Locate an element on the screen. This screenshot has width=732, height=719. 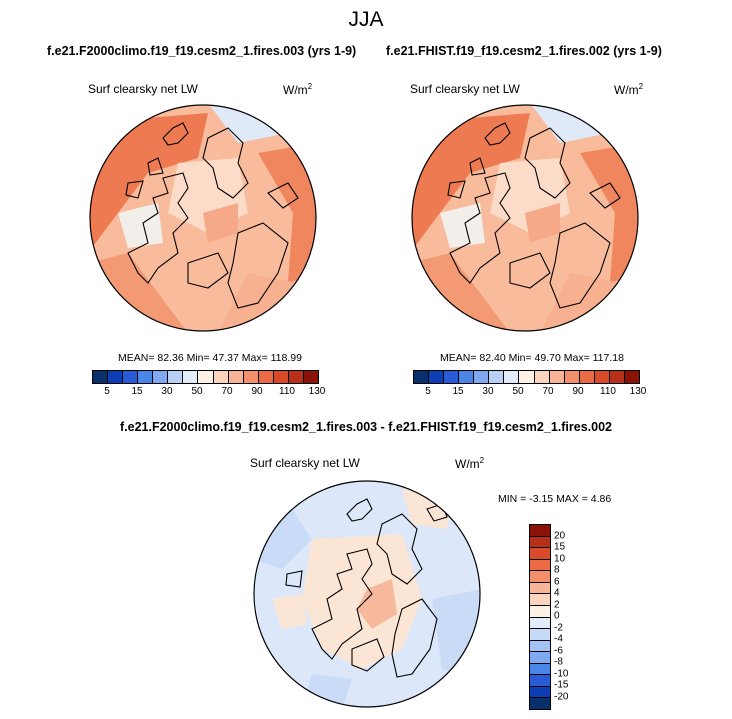
panel-2-colorbar-ticks: 5 15 30 50 70 90 110 130 is located at coordinates (529, 393).